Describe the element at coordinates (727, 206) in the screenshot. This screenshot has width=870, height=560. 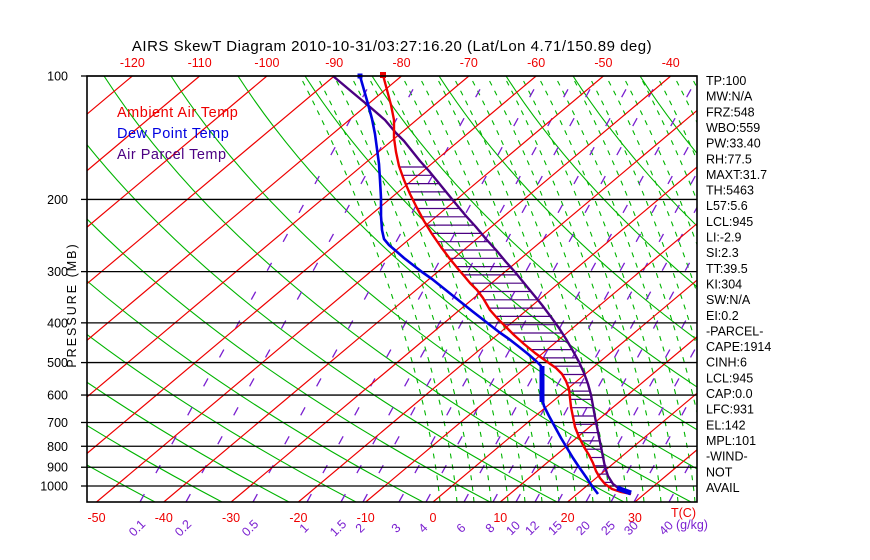
I see `stat-value-l57: L57:5.6` at that location.